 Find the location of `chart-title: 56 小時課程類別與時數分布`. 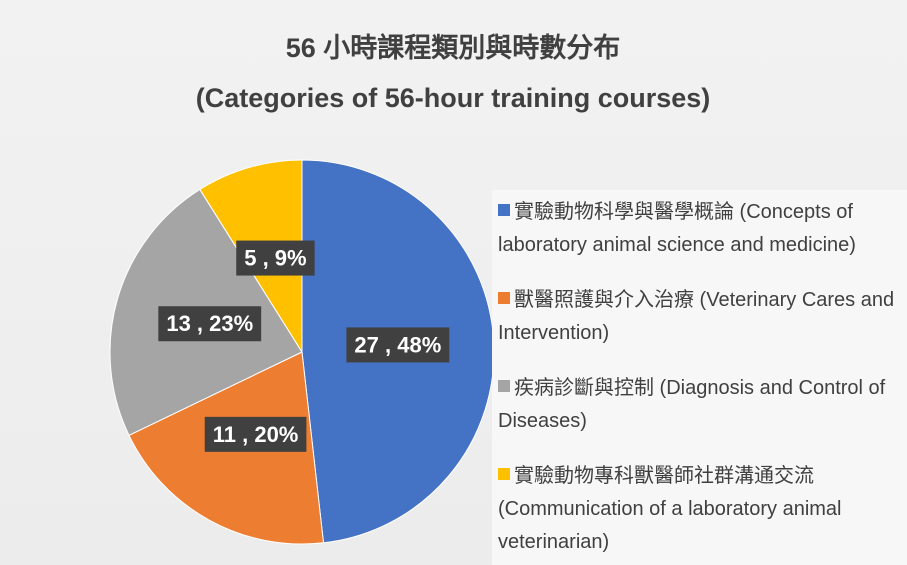

chart-title: 56 小時課程類別與時數分布 is located at coordinates (453, 47).